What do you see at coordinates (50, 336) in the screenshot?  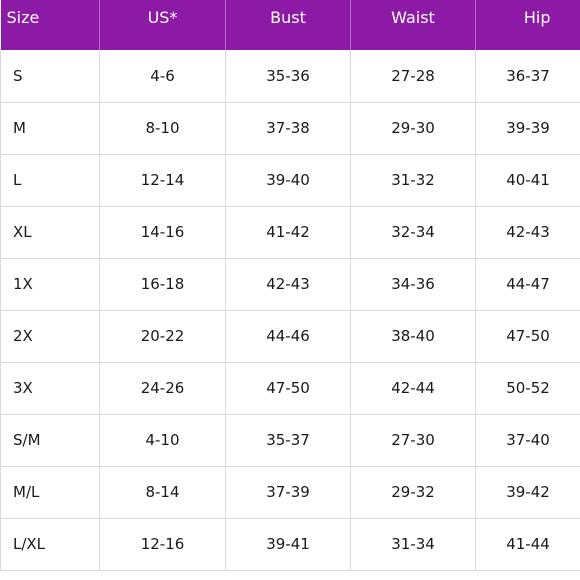 I see `cell-size: 2X` at bounding box center [50, 336].